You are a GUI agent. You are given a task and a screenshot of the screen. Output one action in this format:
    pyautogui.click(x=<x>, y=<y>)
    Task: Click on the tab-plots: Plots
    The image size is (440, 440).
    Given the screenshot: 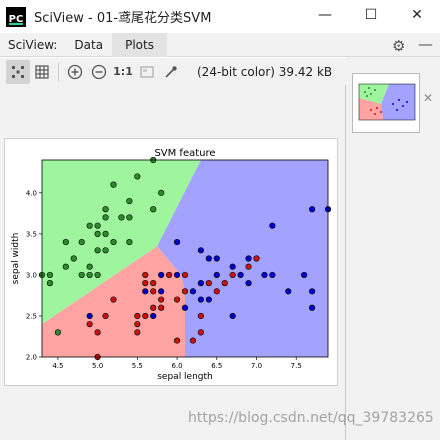 What is the action you would take?
    pyautogui.click(x=139, y=44)
    